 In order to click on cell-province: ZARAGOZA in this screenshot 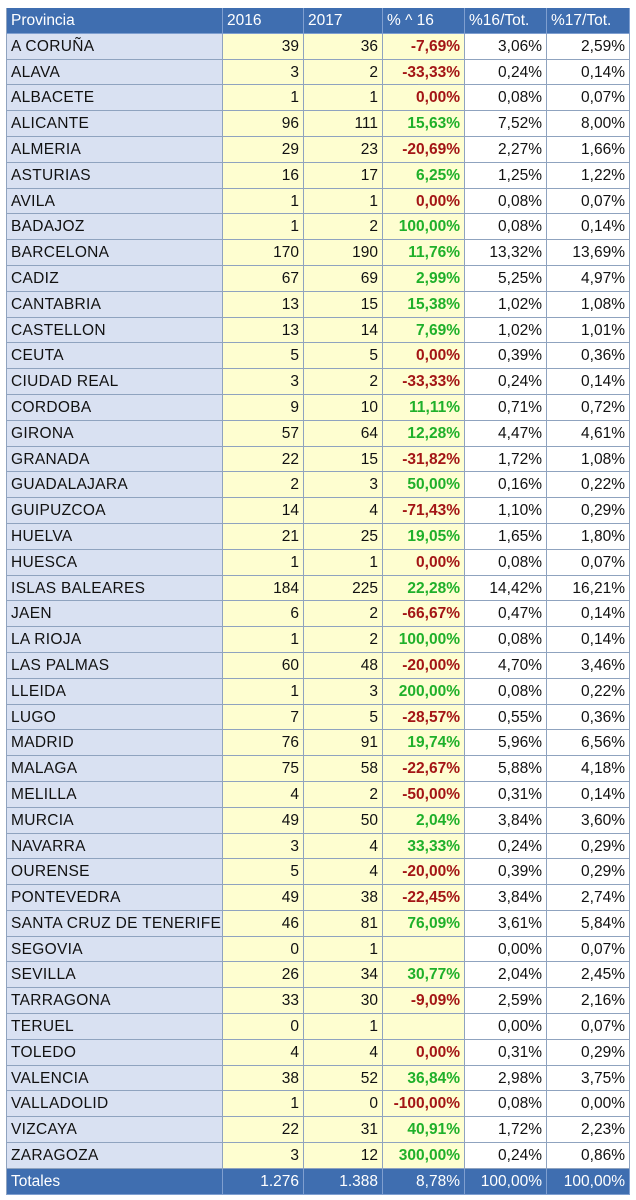, I will do `click(114, 1156)`.